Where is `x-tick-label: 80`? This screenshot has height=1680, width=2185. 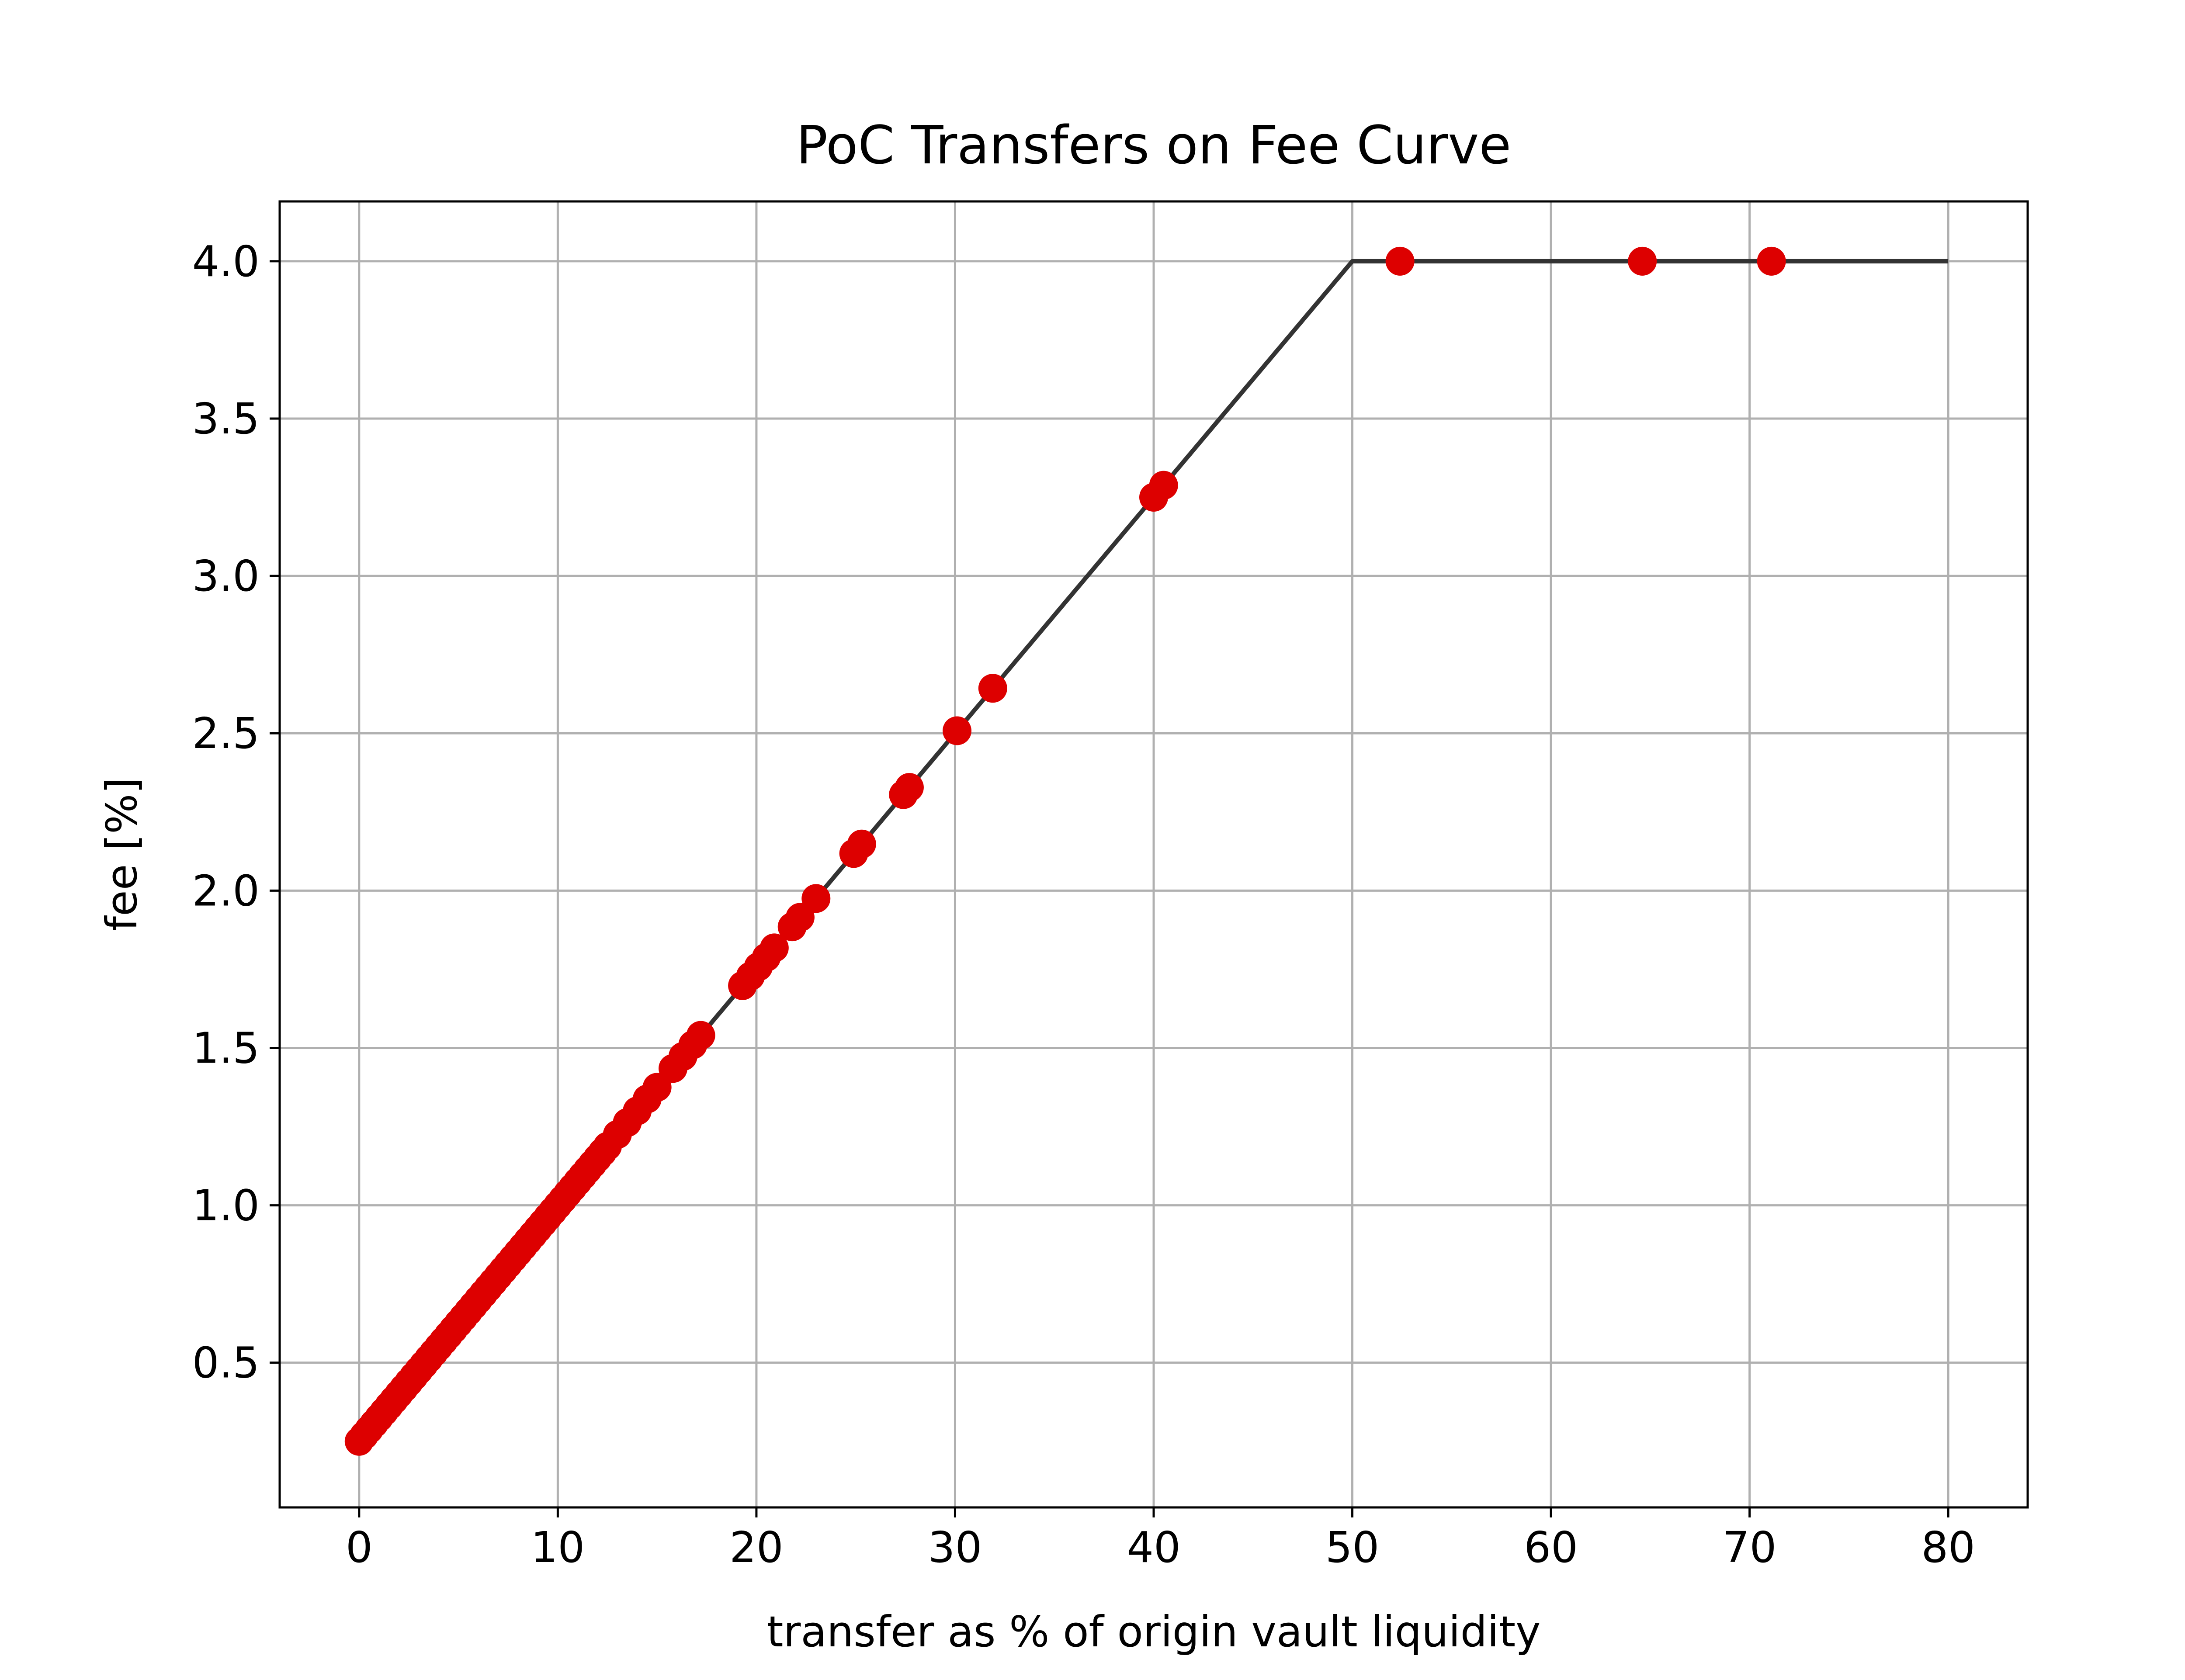 x-tick-label: 80 is located at coordinates (1948, 1547).